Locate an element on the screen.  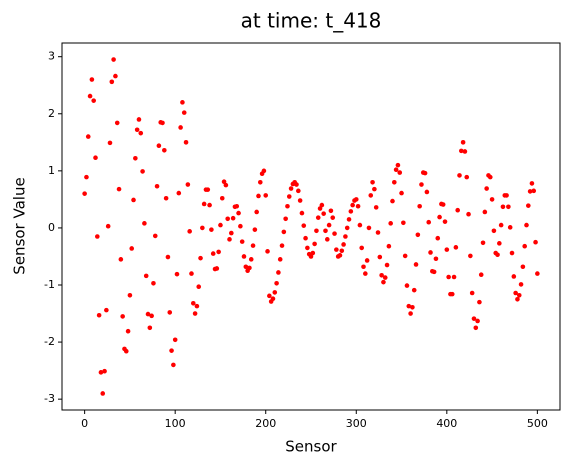
x-tick-label: 400 is located at coordinates (446, 423).